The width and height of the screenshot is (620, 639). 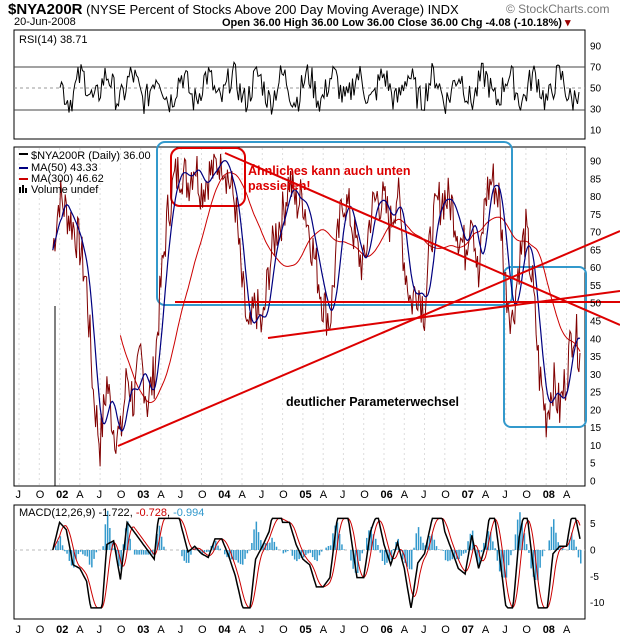 What do you see at coordinates (596, 446) in the screenshot?
I see `main-tick: 10` at bounding box center [596, 446].